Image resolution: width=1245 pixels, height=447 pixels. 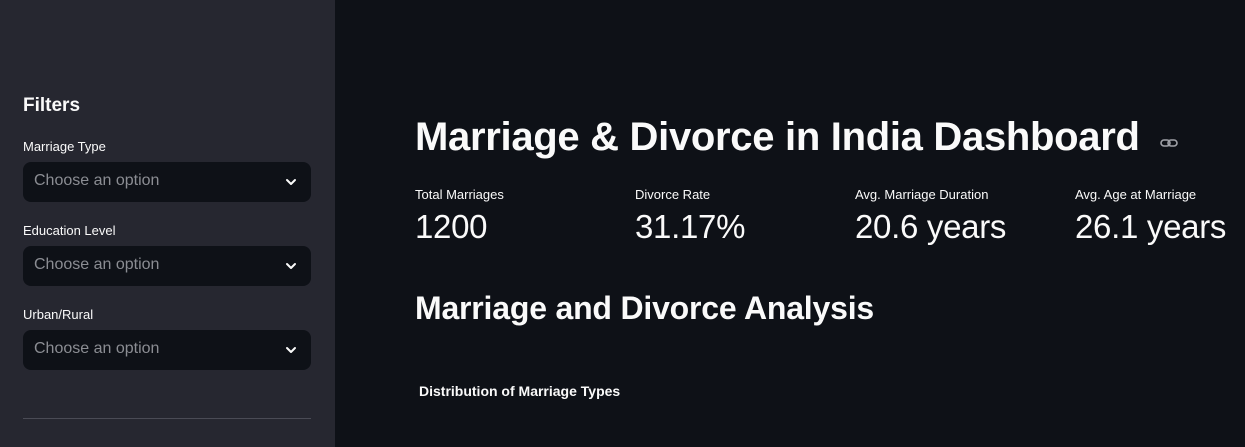 What do you see at coordinates (167, 182) in the screenshot?
I see `marriage-type-select: Choose an option` at bounding box center [167, 182].